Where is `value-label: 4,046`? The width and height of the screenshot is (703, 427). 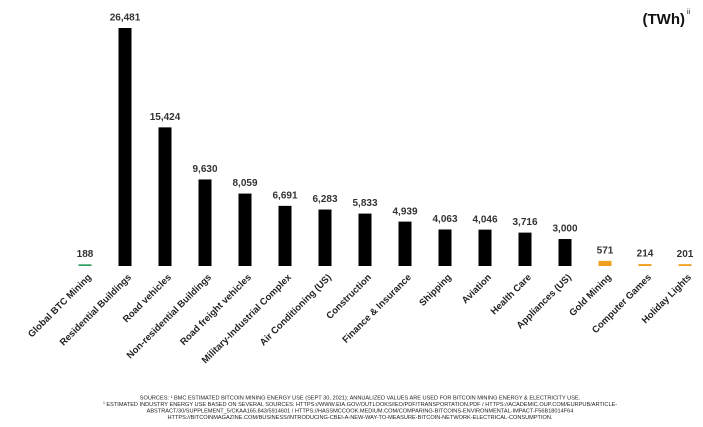
value-label: 4,046 is located at coordinates (484, 219).